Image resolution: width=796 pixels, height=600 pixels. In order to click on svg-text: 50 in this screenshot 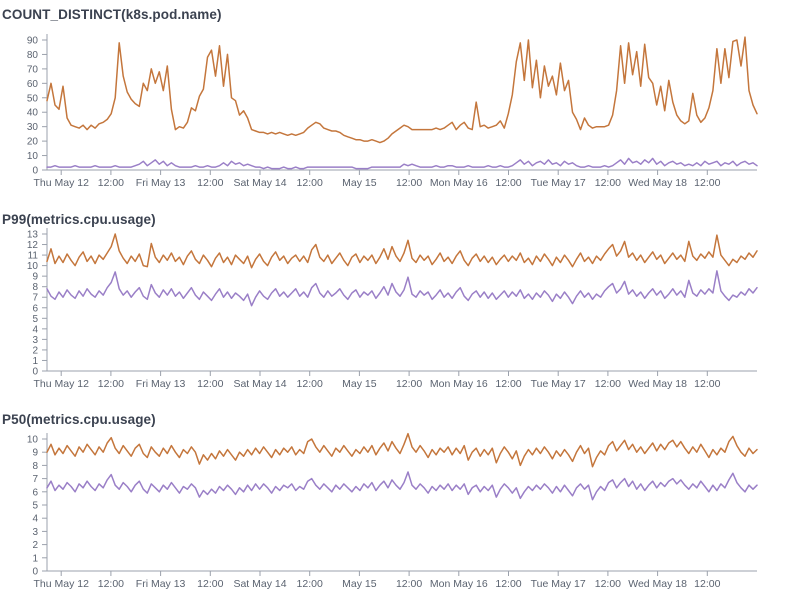, I will do `click(33, 98)`.